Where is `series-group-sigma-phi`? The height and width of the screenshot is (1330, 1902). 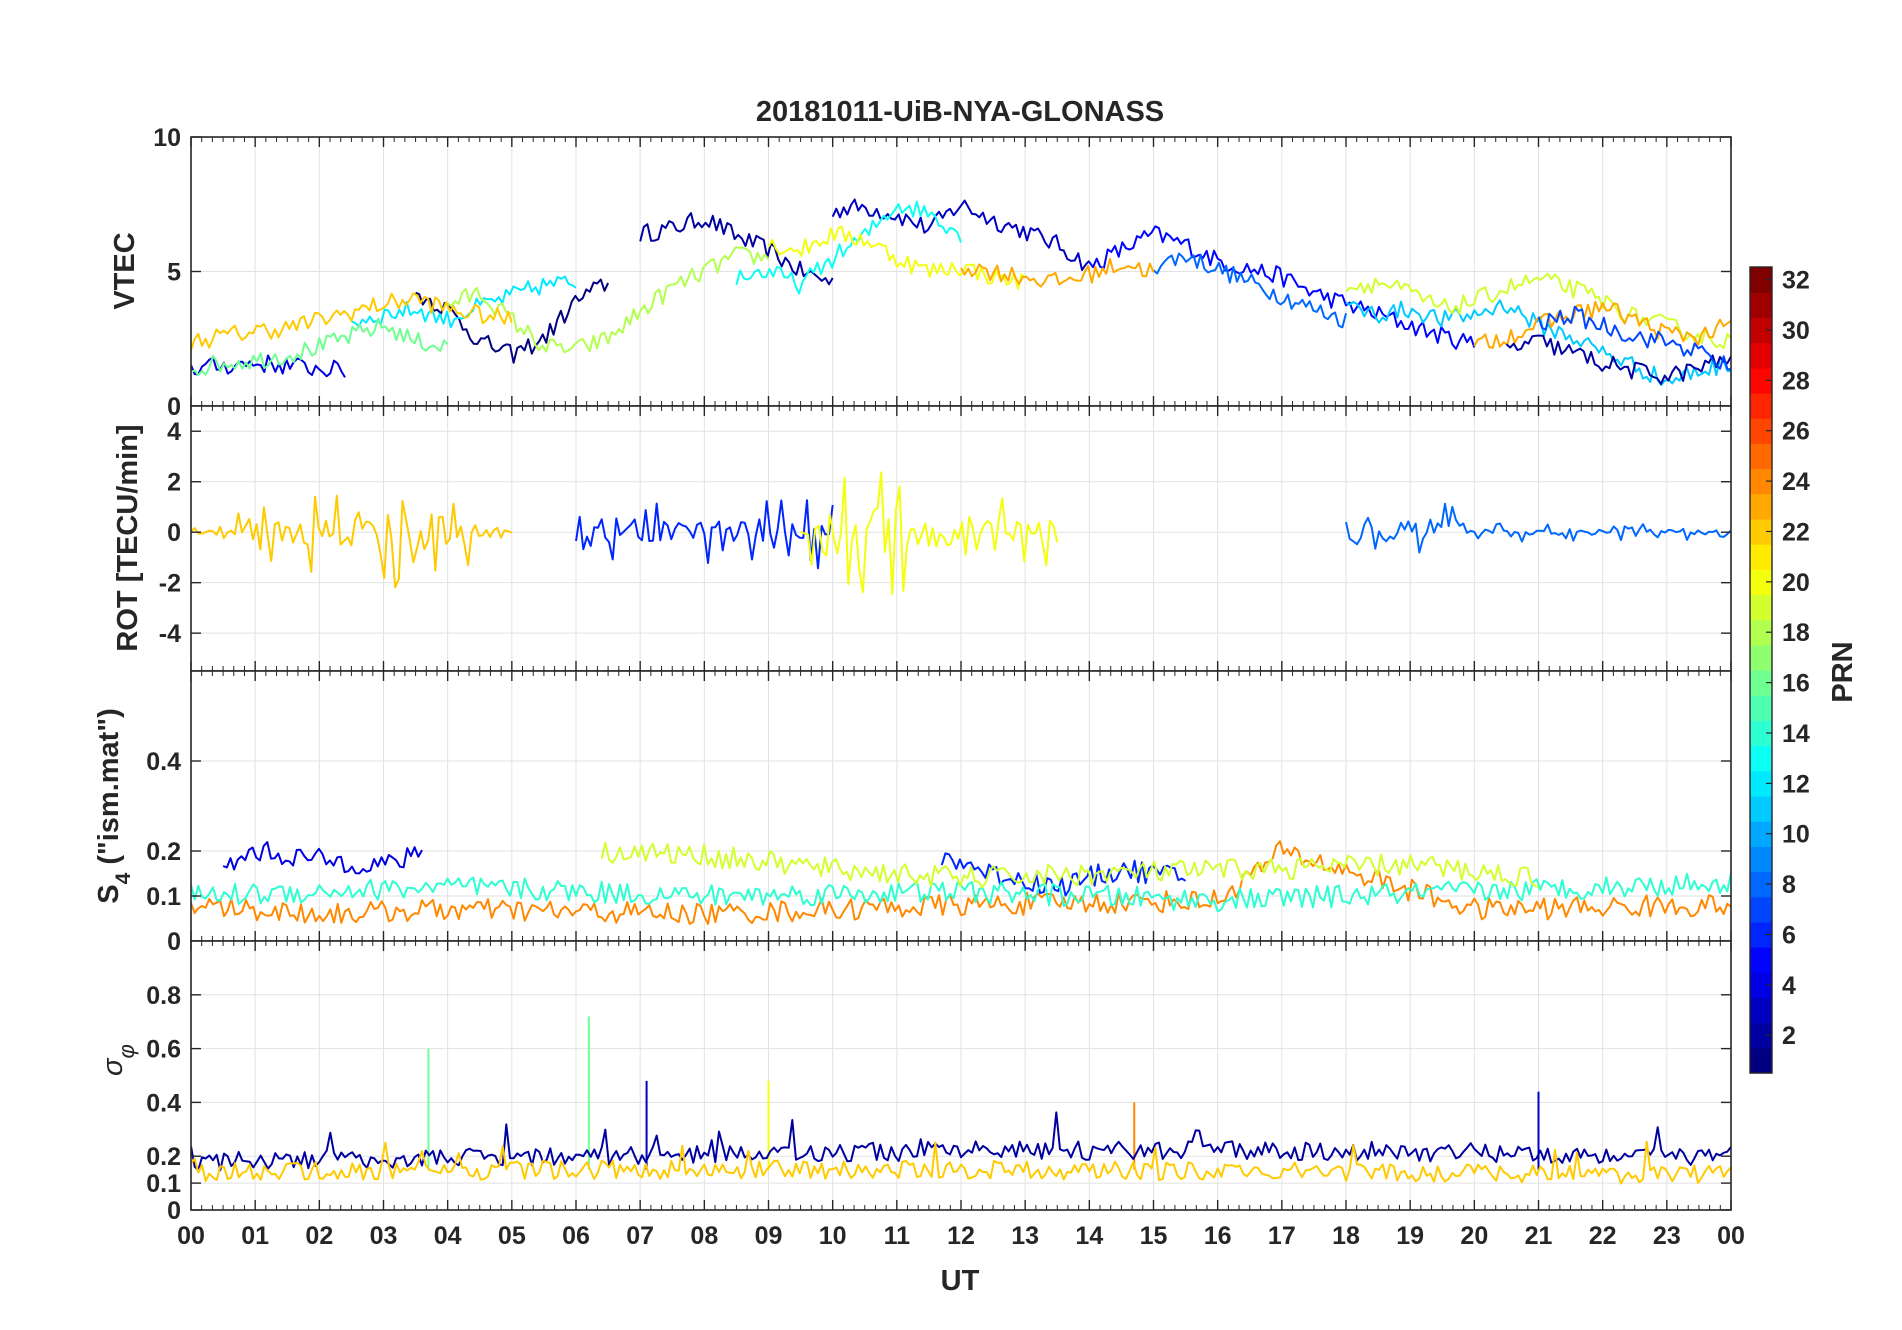 series-group-sigma-phi is located at coordinates (961, 1100).